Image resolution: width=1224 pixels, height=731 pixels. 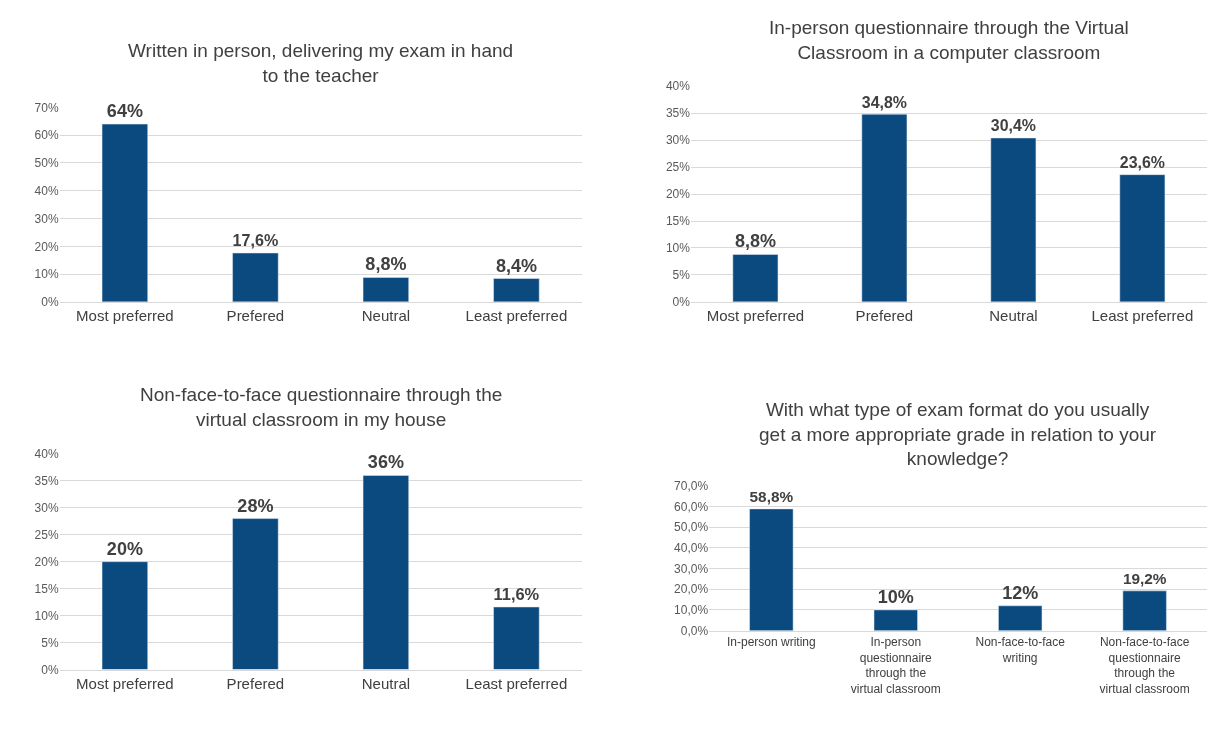 What do you see at coordinates (516, 265) in the screenshot?
I see `data-label: 8,4%` at bounding box center [516, 265].